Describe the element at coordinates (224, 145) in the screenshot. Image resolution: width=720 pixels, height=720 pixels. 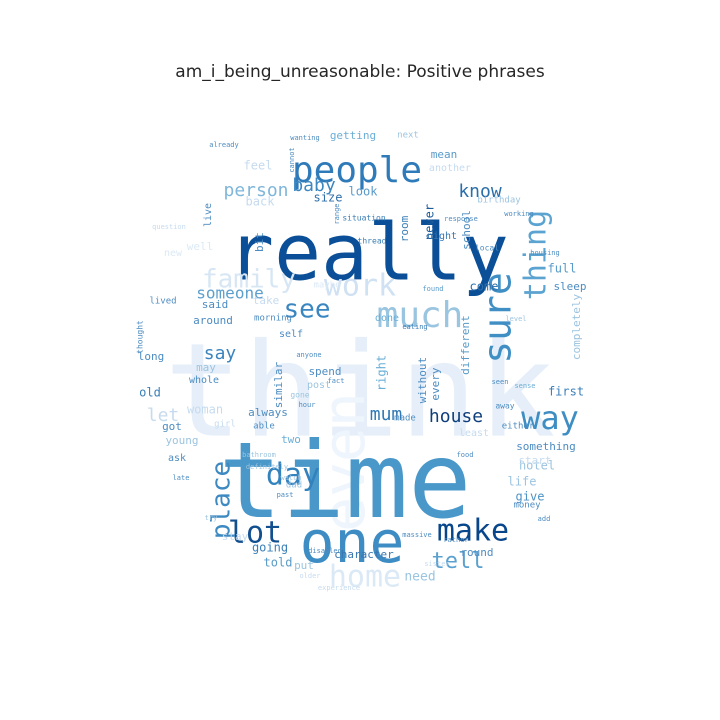
I see `word-already: already` at that location.